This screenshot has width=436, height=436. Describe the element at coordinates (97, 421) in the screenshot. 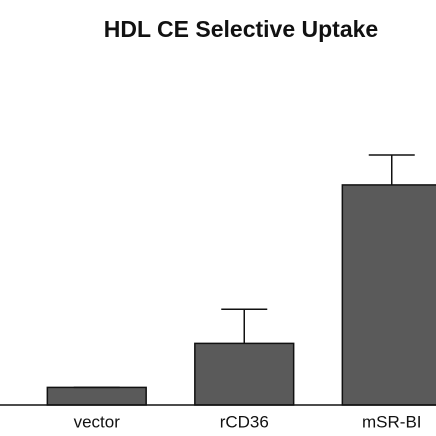

I see `x-tick-label: vector` at that location.